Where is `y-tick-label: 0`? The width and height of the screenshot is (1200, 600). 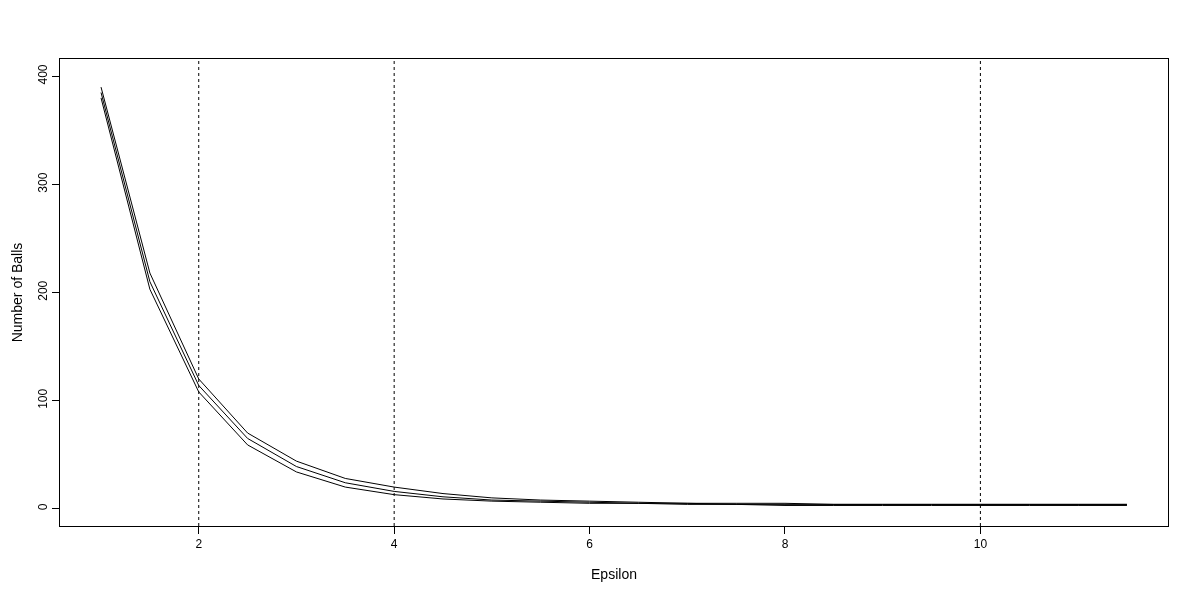
y-tick-label: 0 is located at coordinates (43, 507).